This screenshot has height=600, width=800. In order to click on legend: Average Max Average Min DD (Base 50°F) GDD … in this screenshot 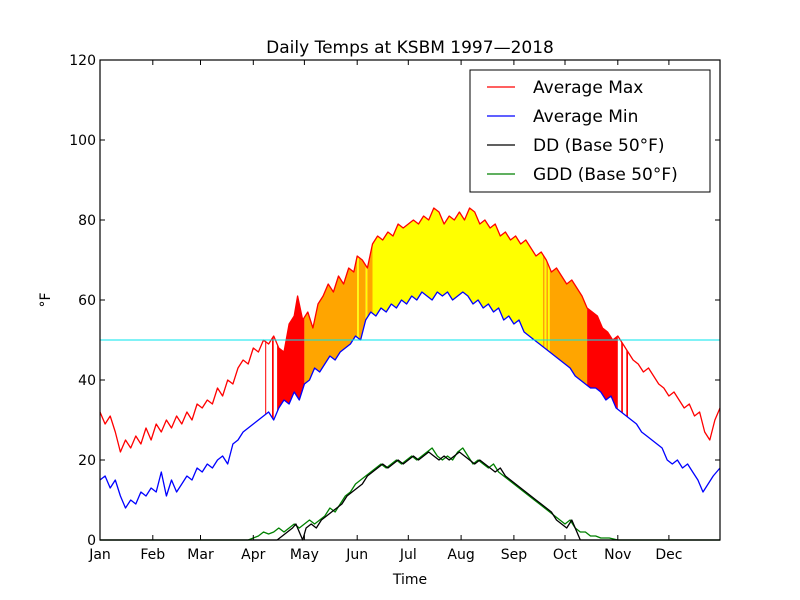, I will do `click(590, 131)`.